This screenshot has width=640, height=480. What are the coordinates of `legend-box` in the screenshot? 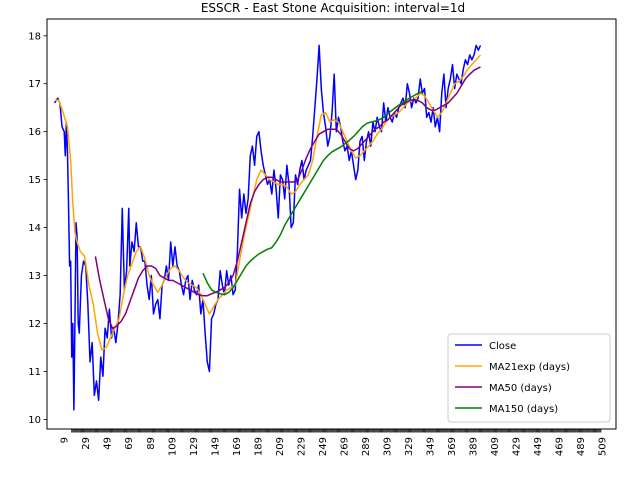 It's located at (529, 378).